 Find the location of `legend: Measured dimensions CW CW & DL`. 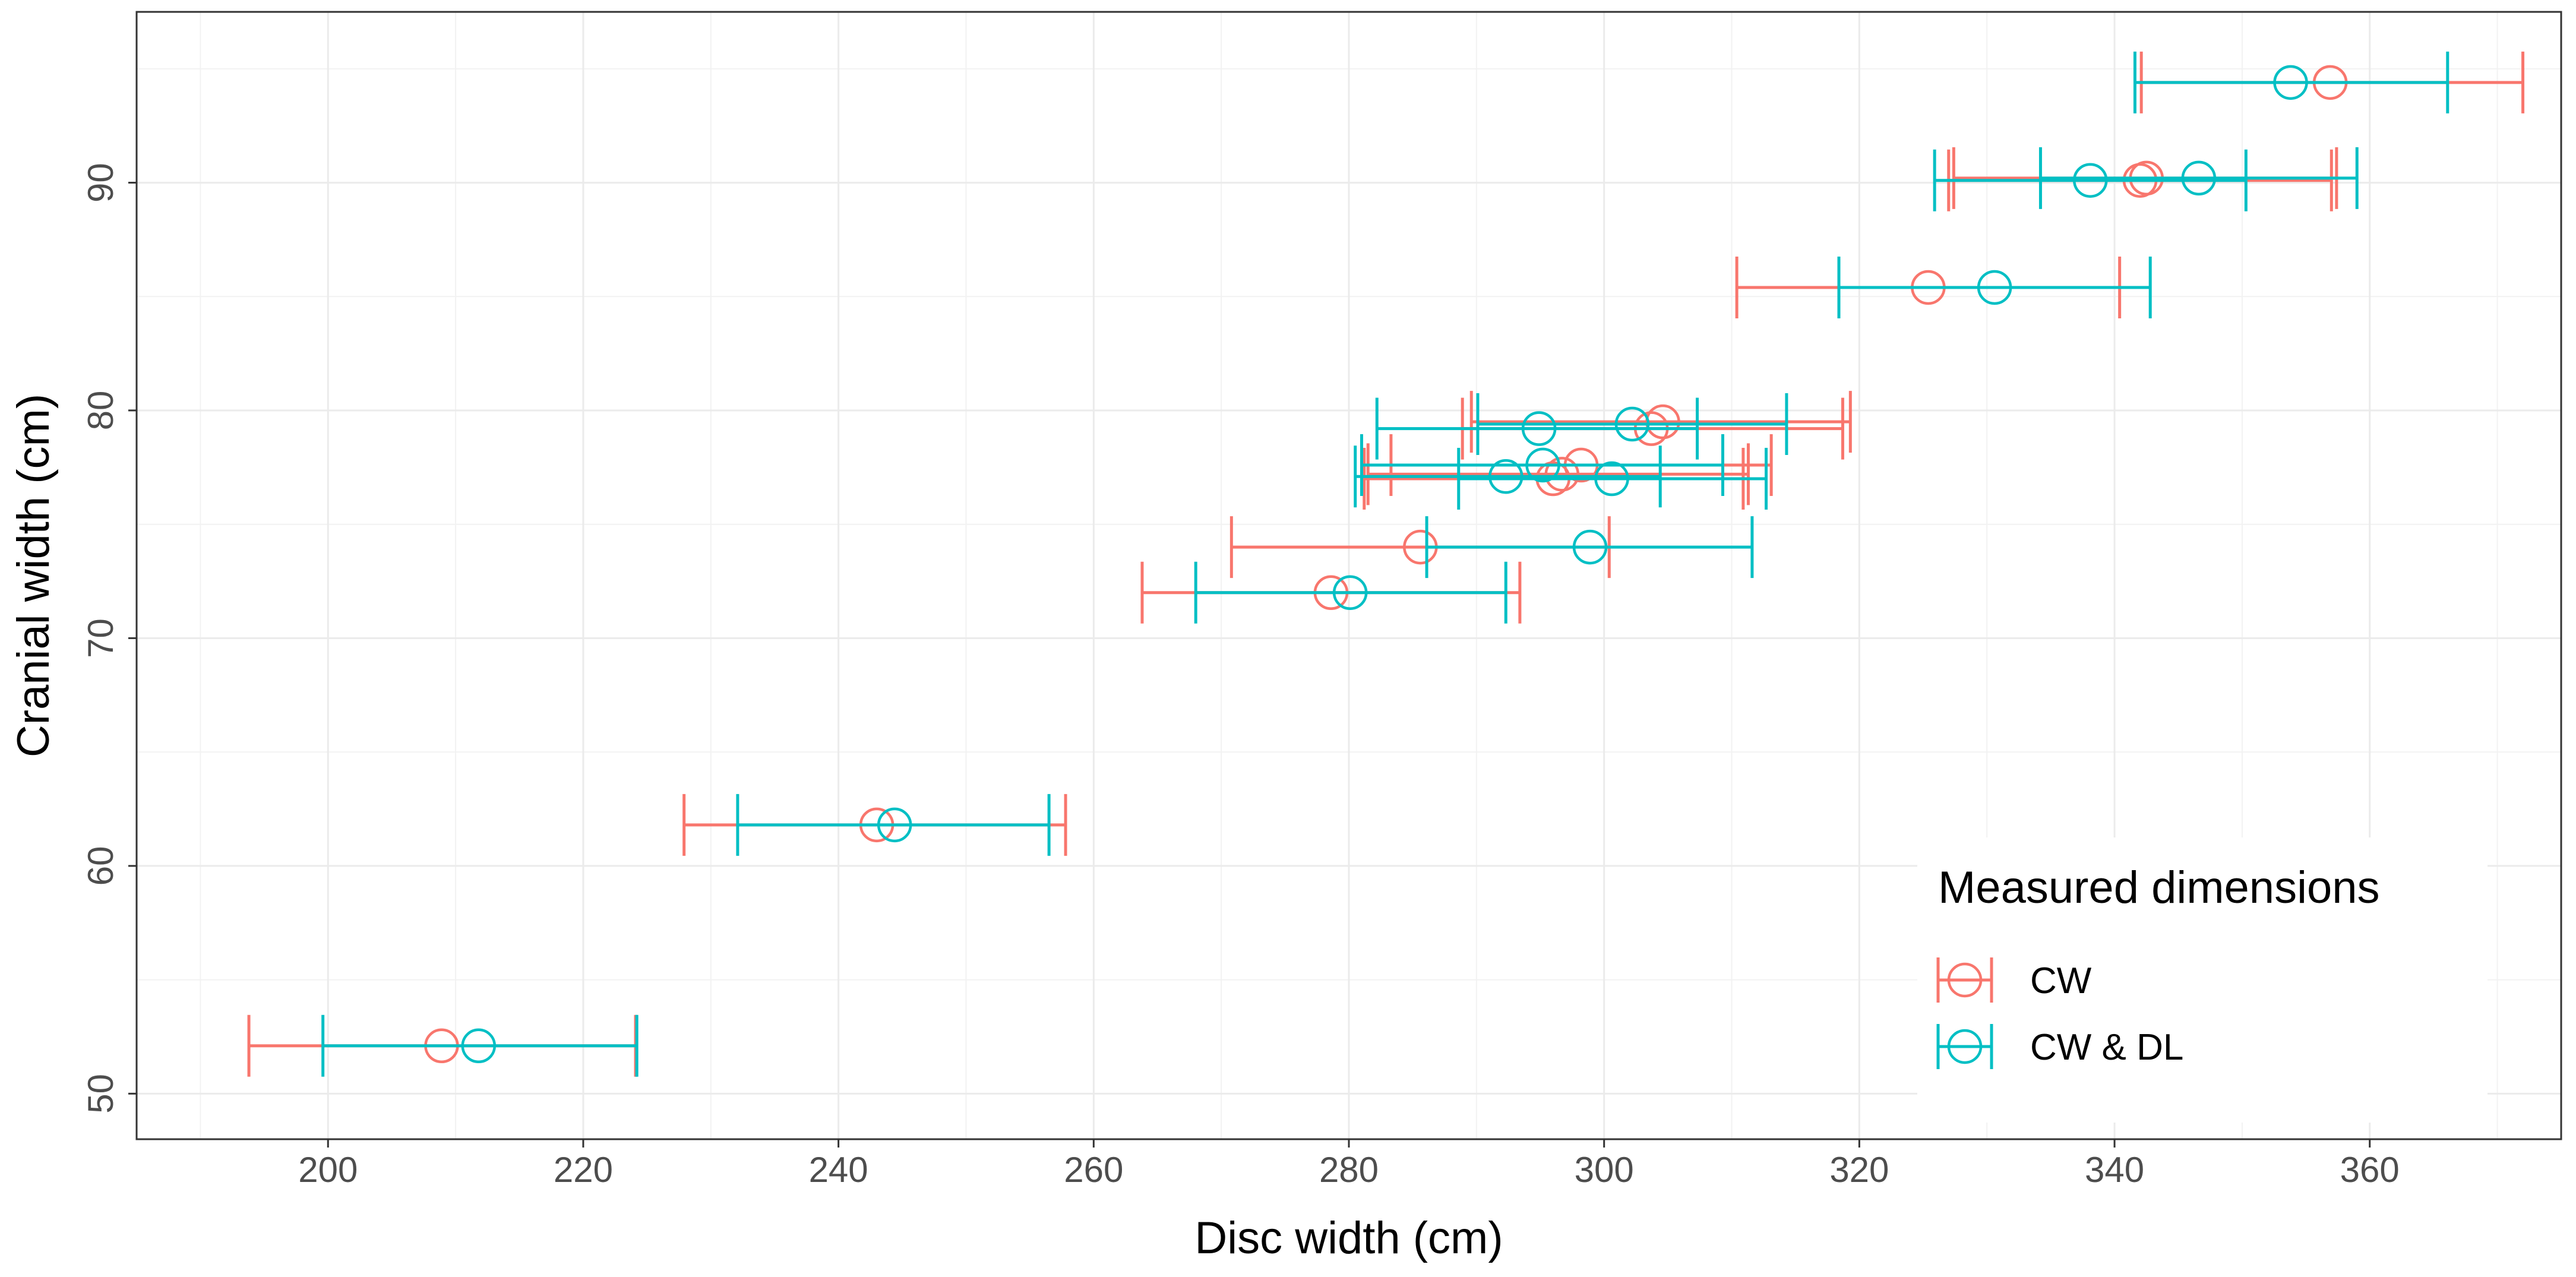

legend: Measured dimensions CW CW & DL is located at coordinates (2202, 980).